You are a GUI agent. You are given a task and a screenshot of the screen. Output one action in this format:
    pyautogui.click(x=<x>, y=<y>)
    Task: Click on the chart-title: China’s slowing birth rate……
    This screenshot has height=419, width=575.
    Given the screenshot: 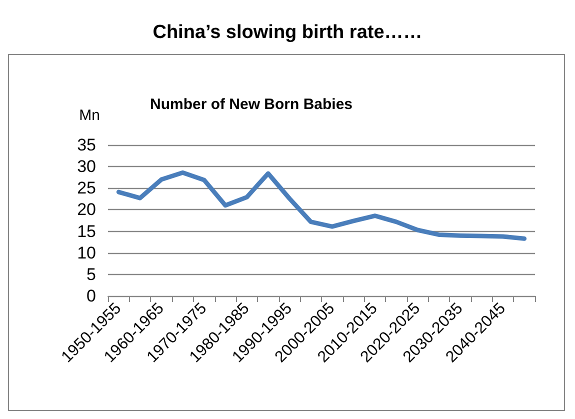 What is the action you would take?
    pyautogui.click(x=287, y=32)
    